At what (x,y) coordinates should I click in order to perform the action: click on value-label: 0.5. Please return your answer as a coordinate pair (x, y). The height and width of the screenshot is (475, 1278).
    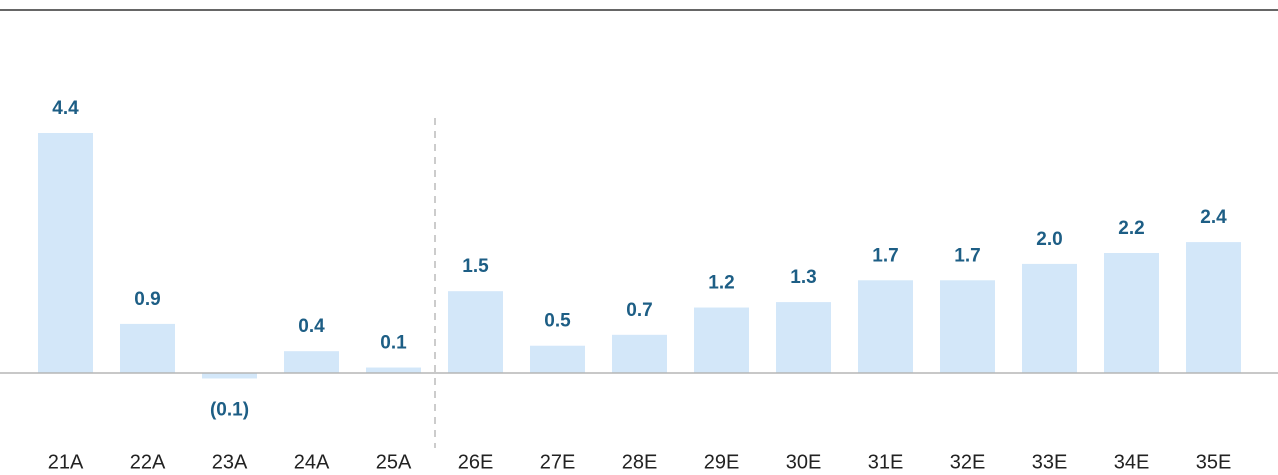
    Looking at the image, I should click on (557, 321).